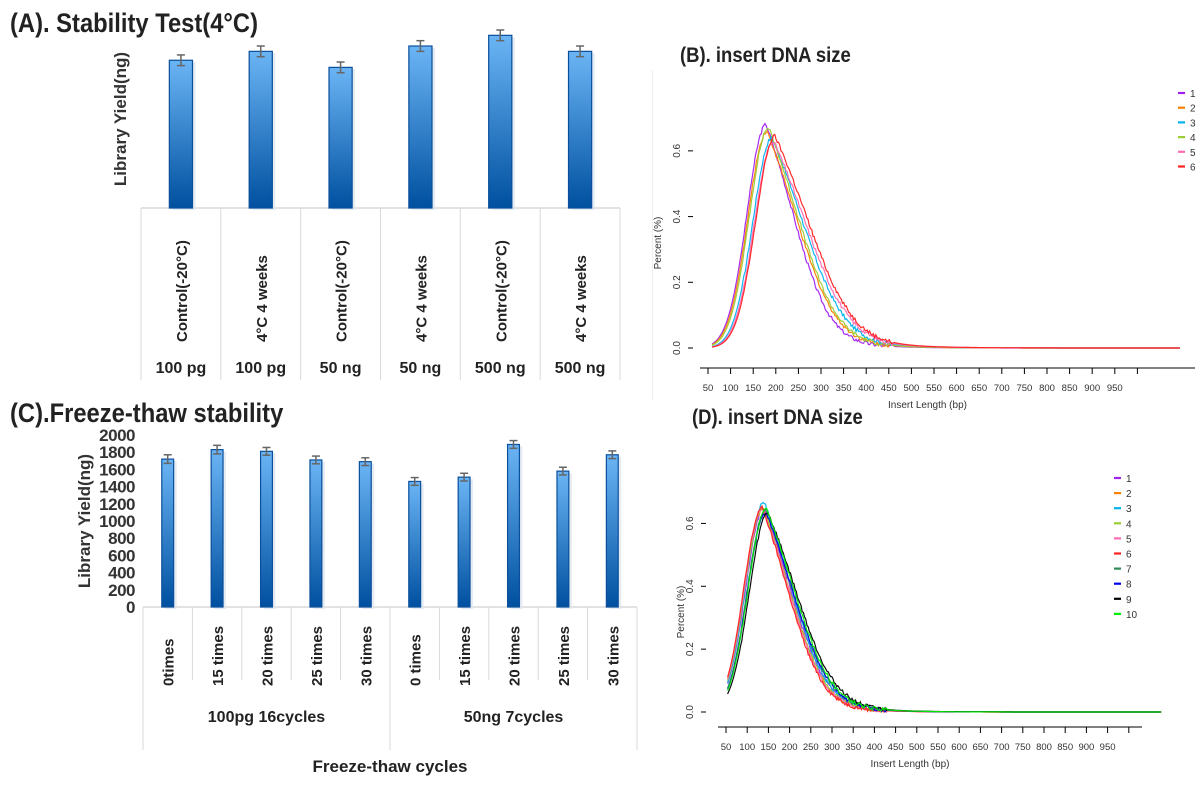 The image size is (1200, 800). What do you see at coordinates (421, 368) in the screenshot?
I see `x-group-label: 50 ng` at bounding box center [421, 368].